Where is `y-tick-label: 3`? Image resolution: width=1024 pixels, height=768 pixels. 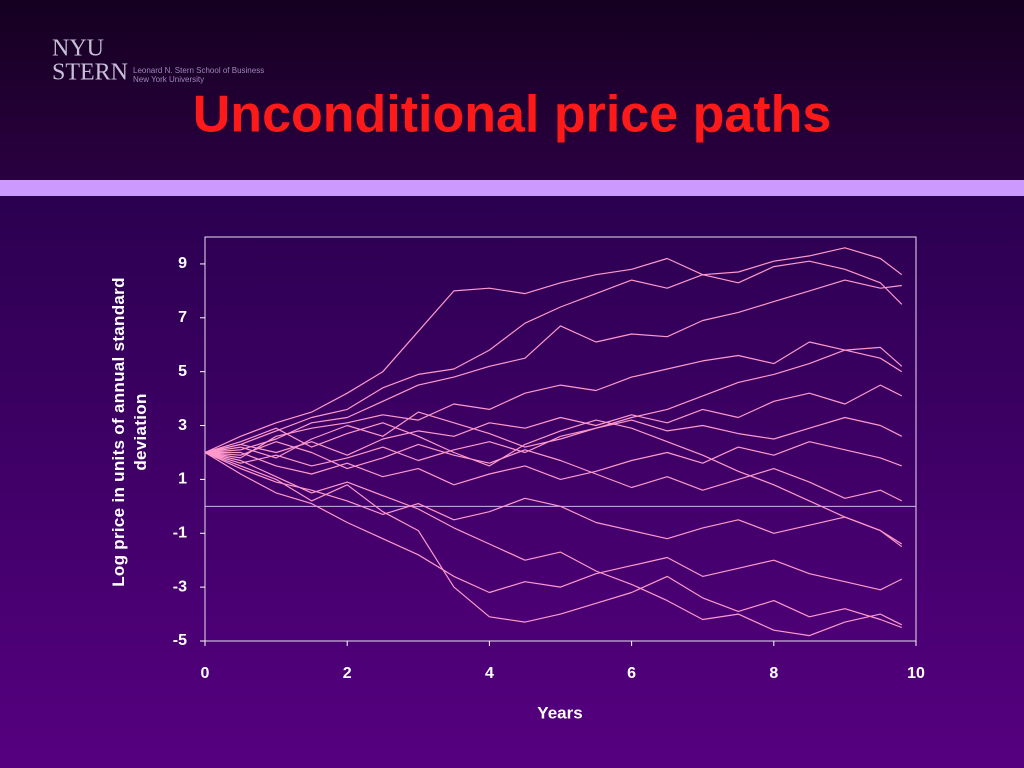 y-tick-label: 3 is located at coordinates (182, 425).